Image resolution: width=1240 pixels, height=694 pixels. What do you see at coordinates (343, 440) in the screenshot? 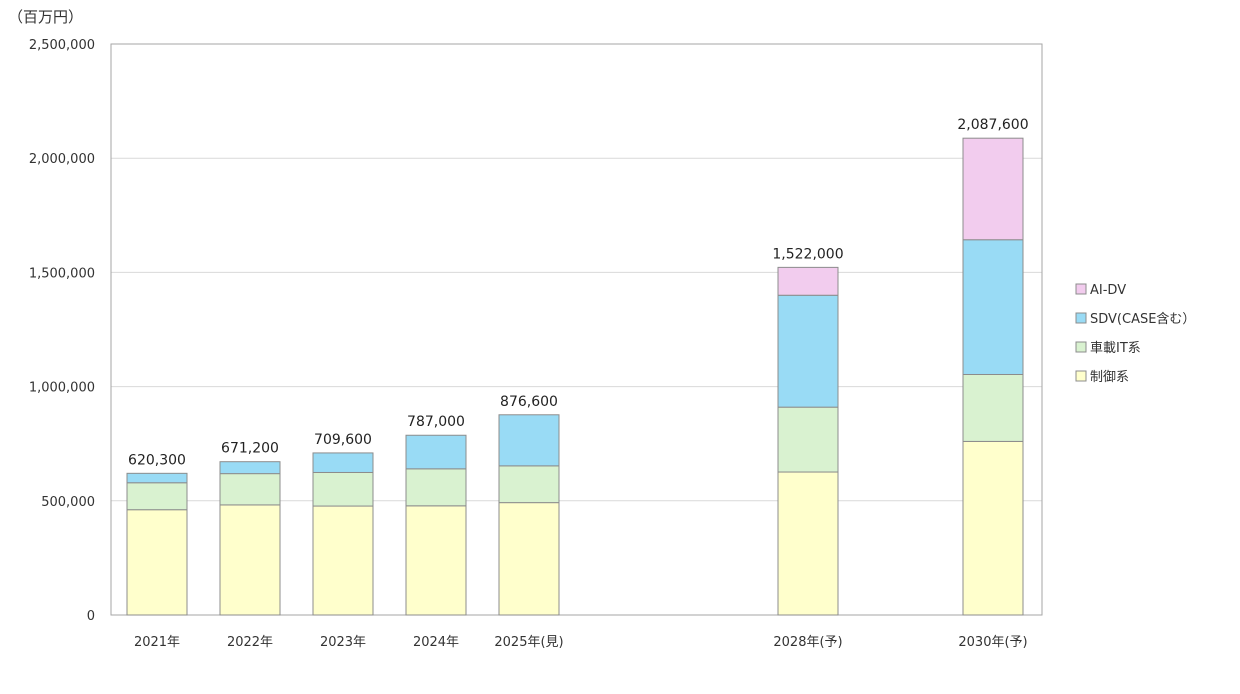
I see `bar-total-label: 709,600` at bounding box center [343, 440].